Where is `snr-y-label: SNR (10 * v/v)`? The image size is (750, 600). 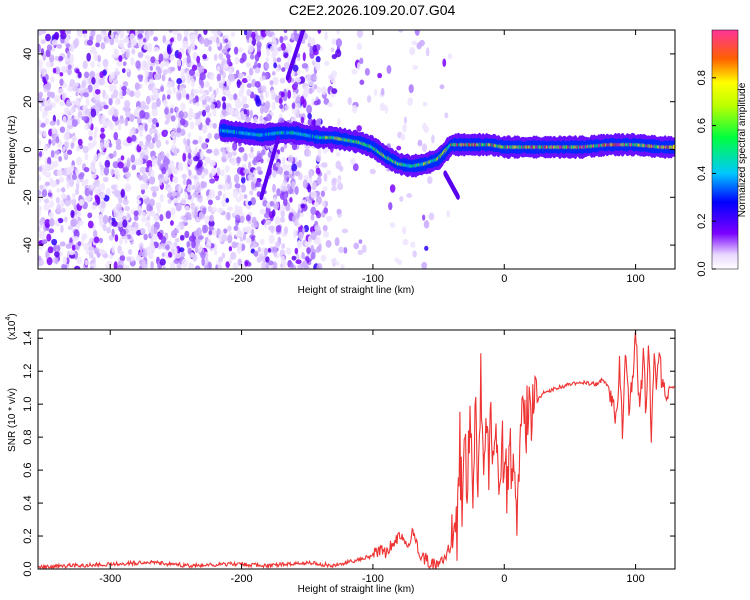
snr-y-label: SNR (10 * v/v) is located at coordinates (12, 420).